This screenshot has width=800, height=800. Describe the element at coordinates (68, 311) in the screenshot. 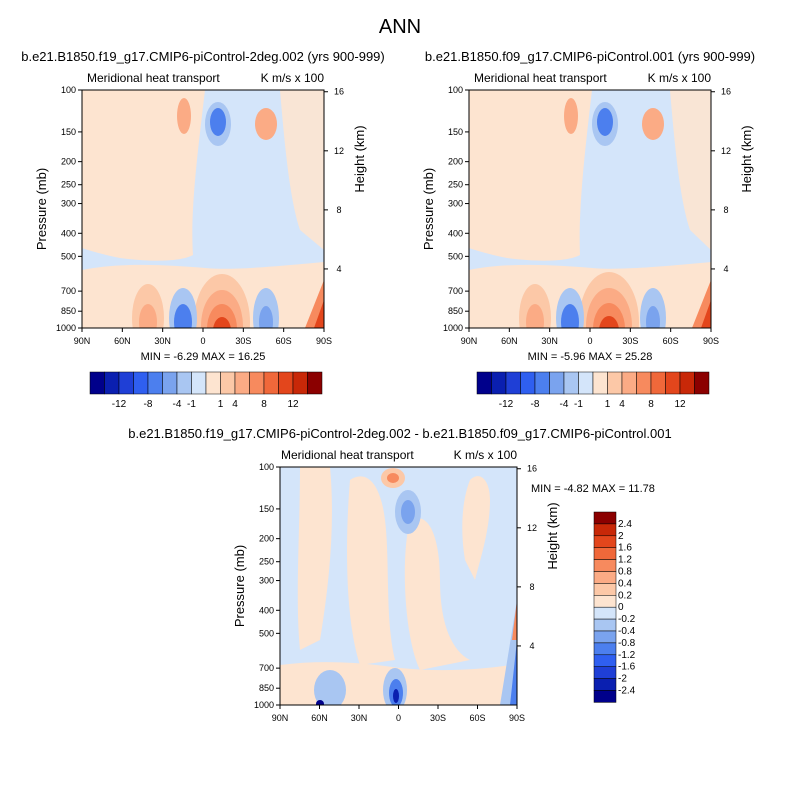

I see `y-tick-label: 850` at that location.